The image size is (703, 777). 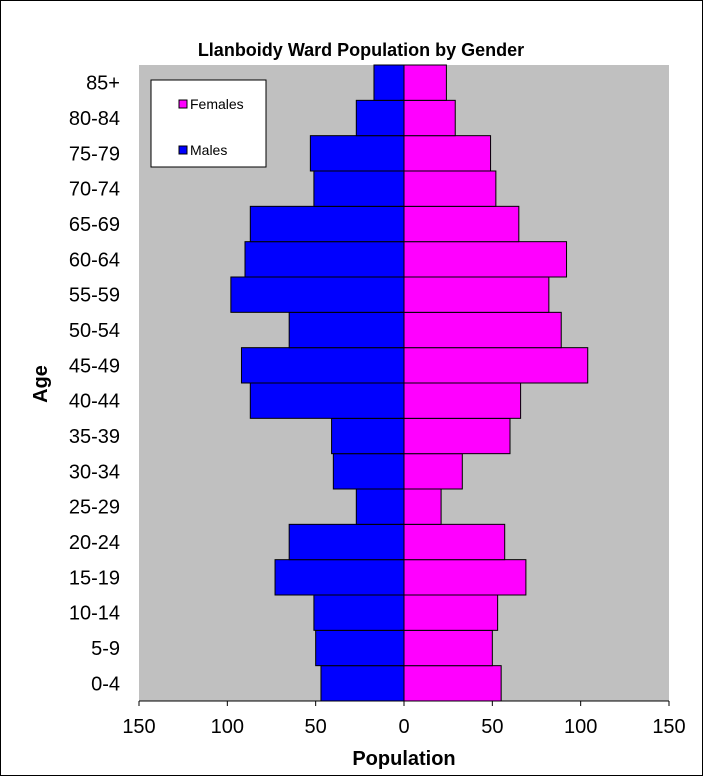 I want to click on legend-swatch-males, so click(x=183, y=150).